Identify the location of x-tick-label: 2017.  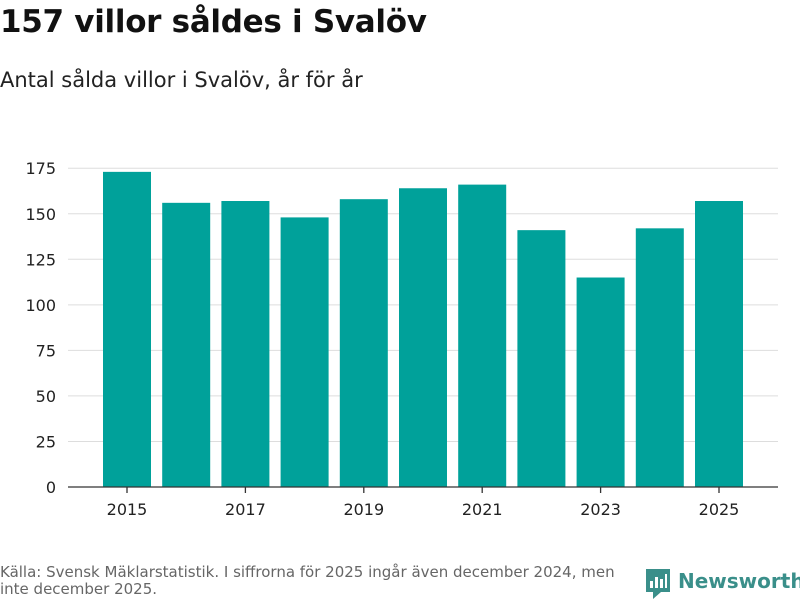
(245, 509).